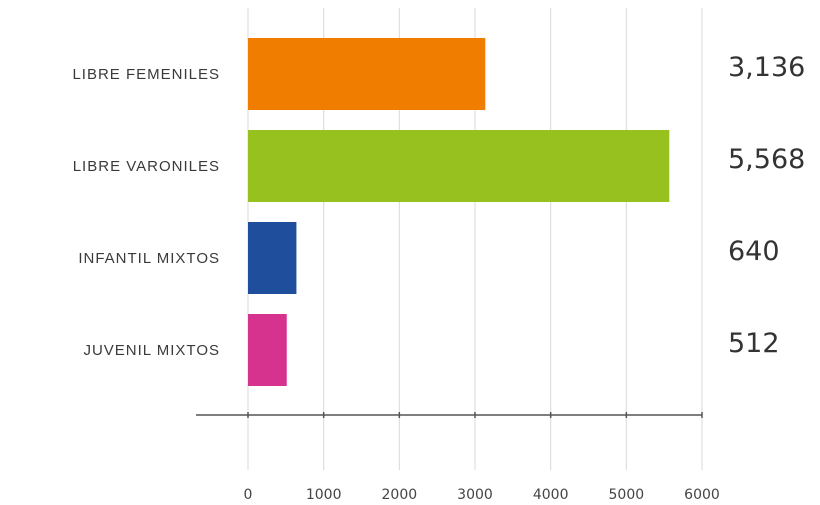 The width and height of the screenshot is (820, 505). Describe the element at coordinates (449, 415) in the screenshot. I see `axes` at that location.